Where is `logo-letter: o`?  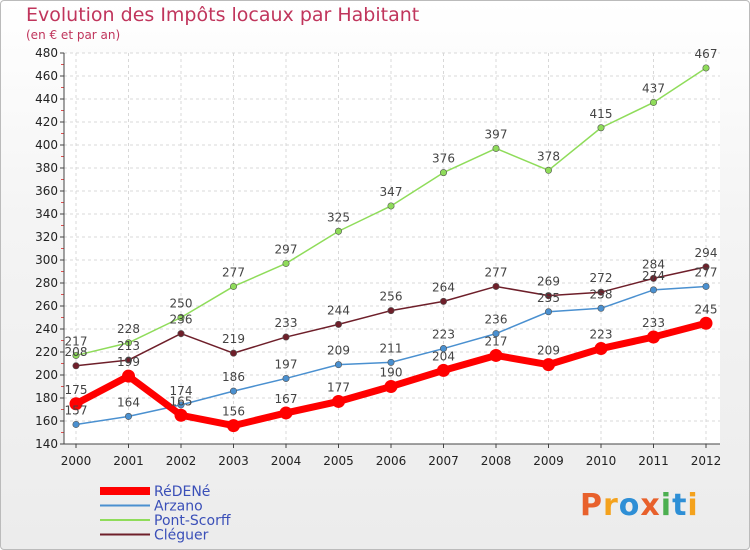 logo-letter: o is located at coordinates (629, 505).